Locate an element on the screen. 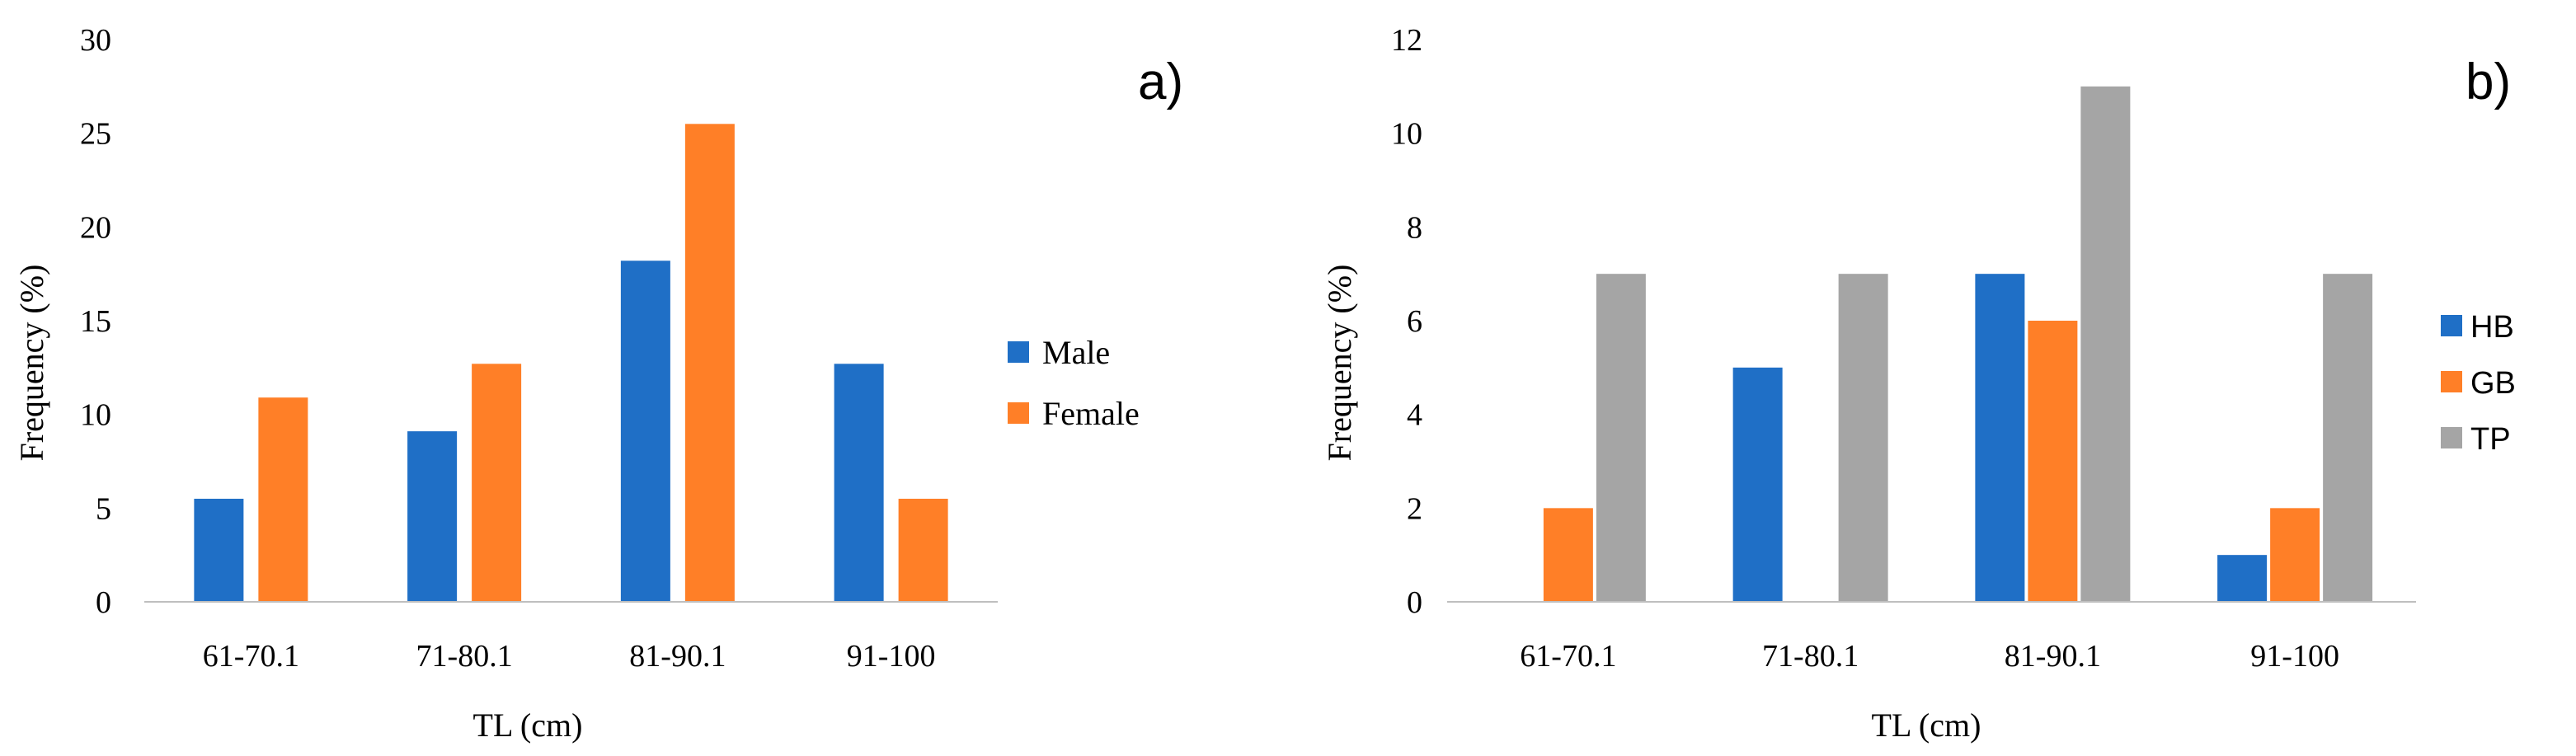  y-tick-label: 30 is located at coordinates (95, 40).